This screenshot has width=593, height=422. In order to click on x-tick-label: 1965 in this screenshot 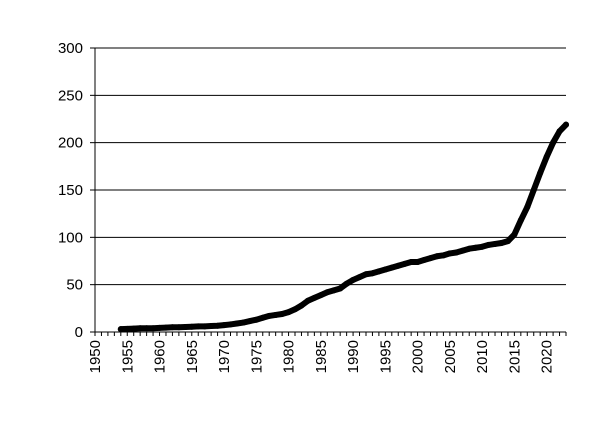, I will do `click(192, 356)`.